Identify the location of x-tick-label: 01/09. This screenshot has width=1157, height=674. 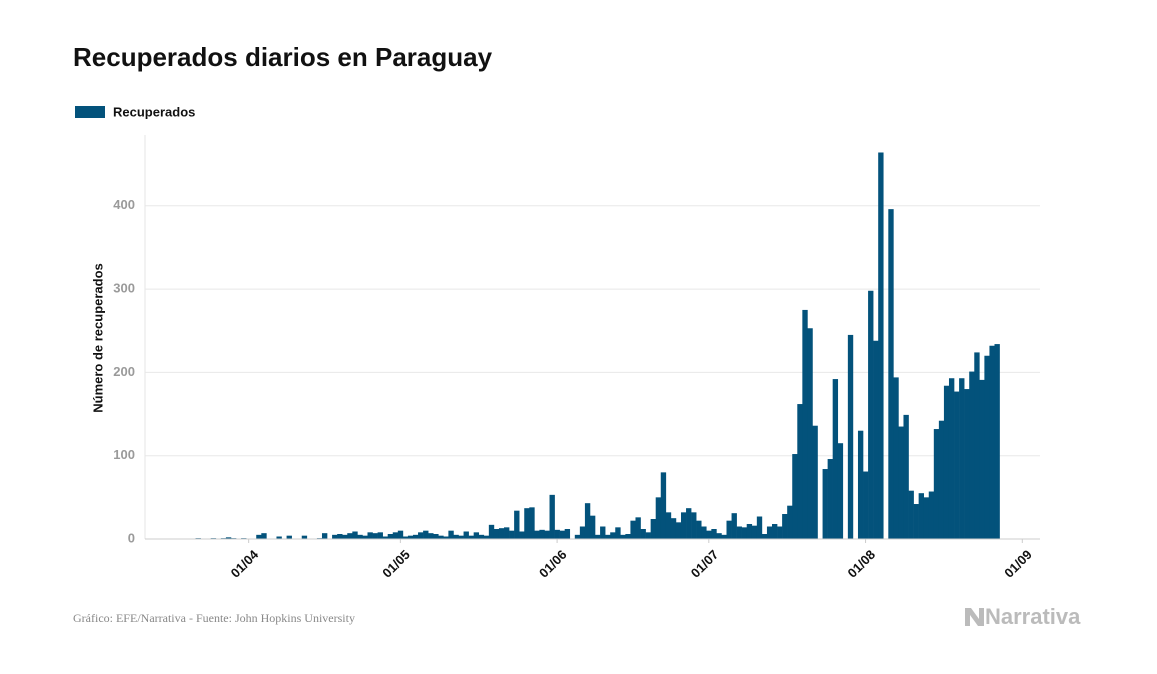
(1018, 564).